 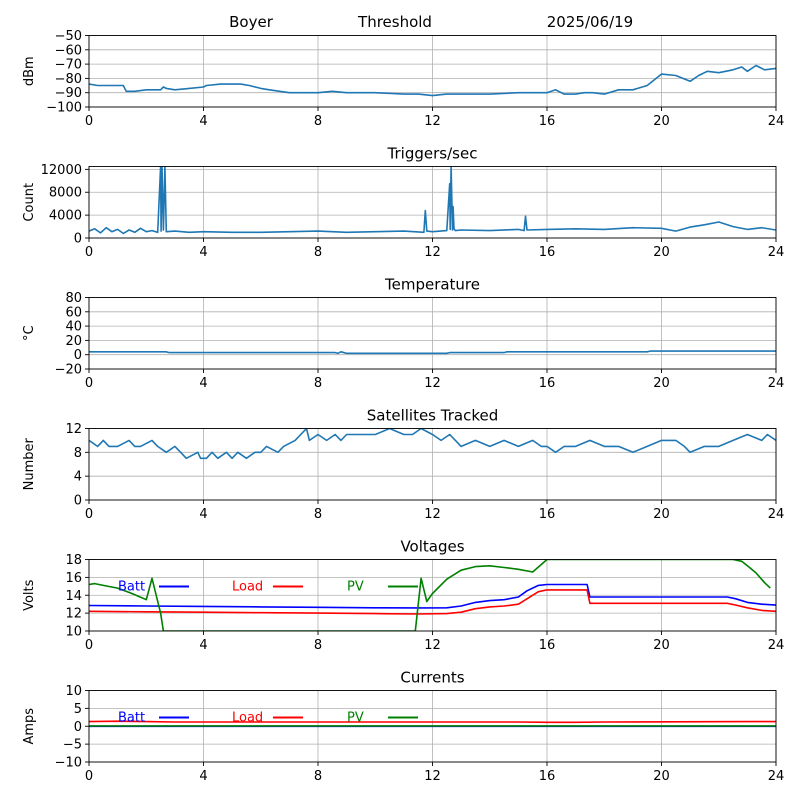 I want to click on y-axis-label: dBm, so click(x=29, y=71).